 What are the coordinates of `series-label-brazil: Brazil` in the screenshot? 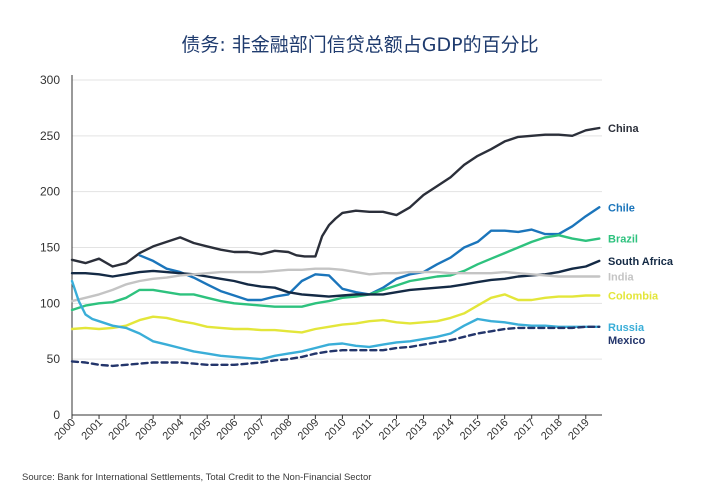 It's located at (623, 240).